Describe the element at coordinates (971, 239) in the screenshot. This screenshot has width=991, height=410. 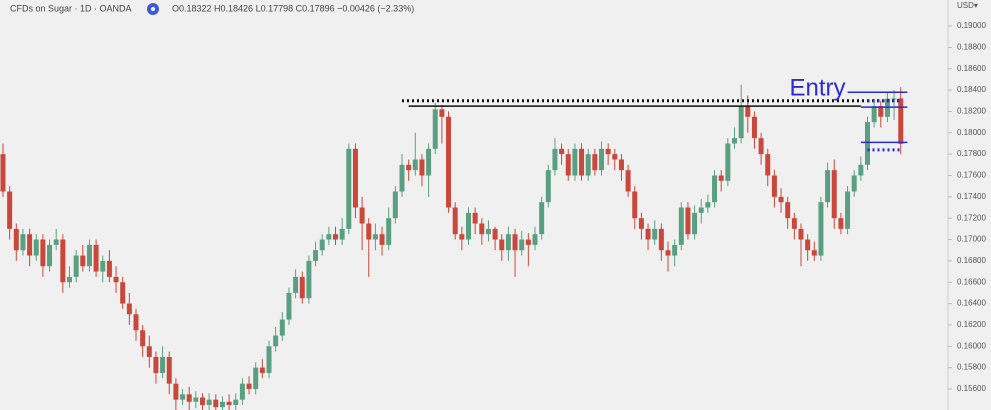
I see `y-tick-label: 0.17000` at that location.